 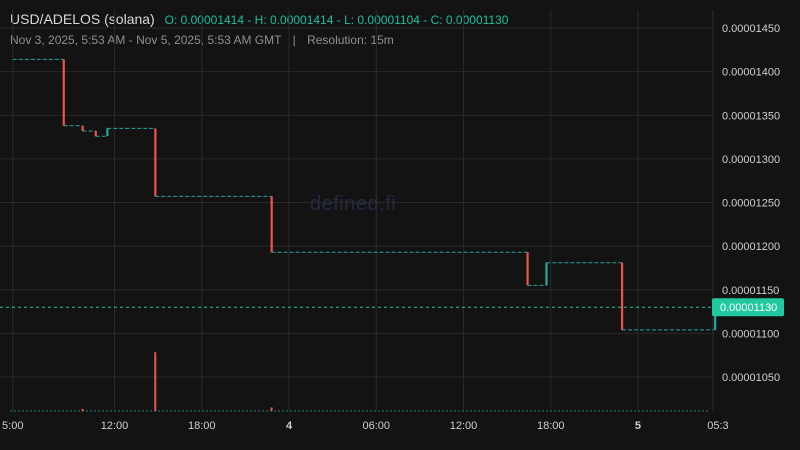 I want to click on y-tick-label: 0.00001200, so click(x=751, y=247).